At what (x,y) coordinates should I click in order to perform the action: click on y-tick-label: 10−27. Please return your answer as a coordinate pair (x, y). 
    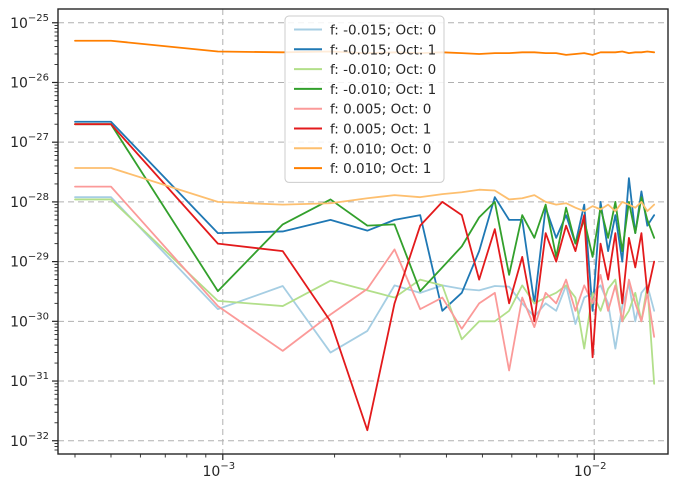
    Looking at the image, I should click on (29, 141).